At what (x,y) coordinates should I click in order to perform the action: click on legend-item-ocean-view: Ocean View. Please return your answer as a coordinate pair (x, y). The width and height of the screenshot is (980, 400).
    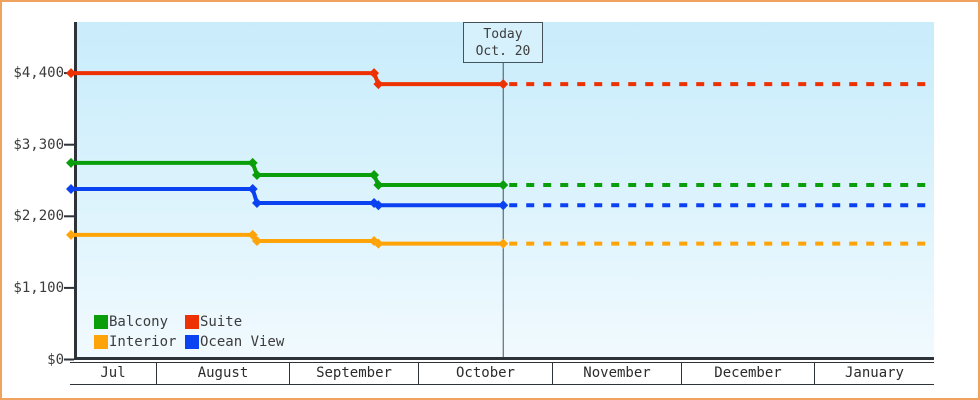
    Looking at the image, I should click on (234, 342).